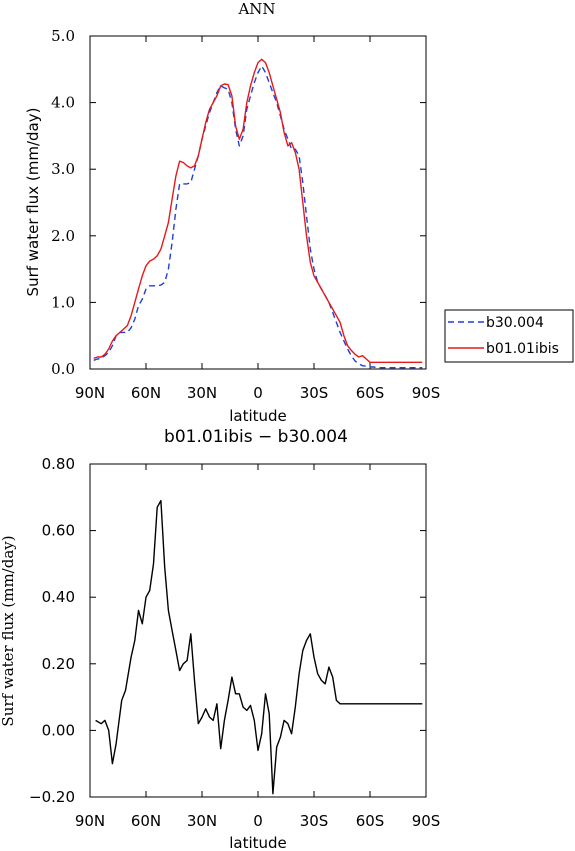 The height and width of the screenshot is (851, 575). What do you see at coordinates (63, 36) in the screenshot?
I see `y-tick-label: 5.0` at bounding box center [63, 36].